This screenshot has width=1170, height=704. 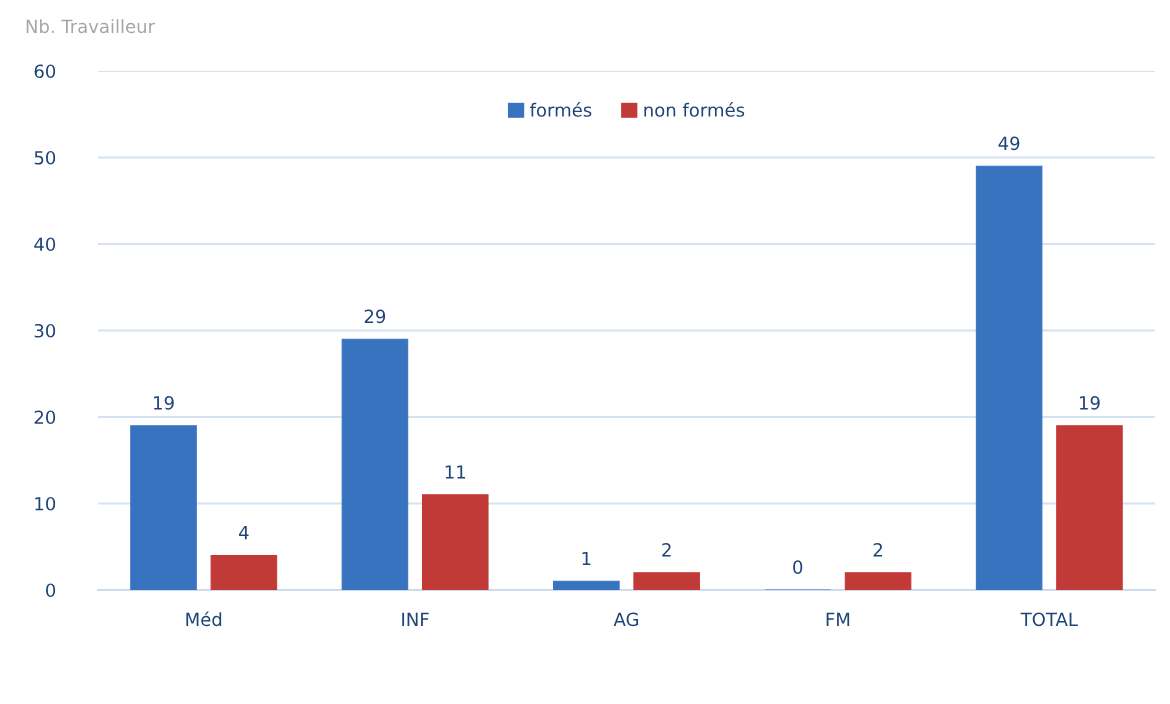 I want to click on y-tick-label: 40, so click(x=45, y=244).